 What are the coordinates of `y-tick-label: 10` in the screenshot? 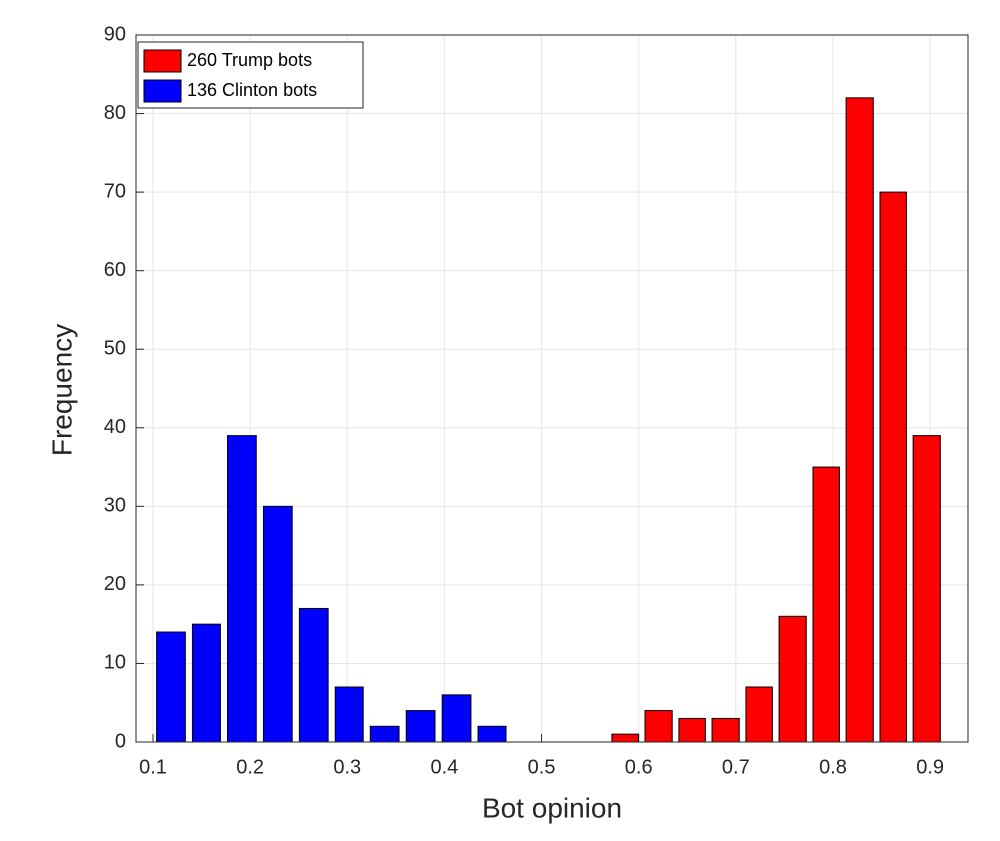 It's located at (115, 663).